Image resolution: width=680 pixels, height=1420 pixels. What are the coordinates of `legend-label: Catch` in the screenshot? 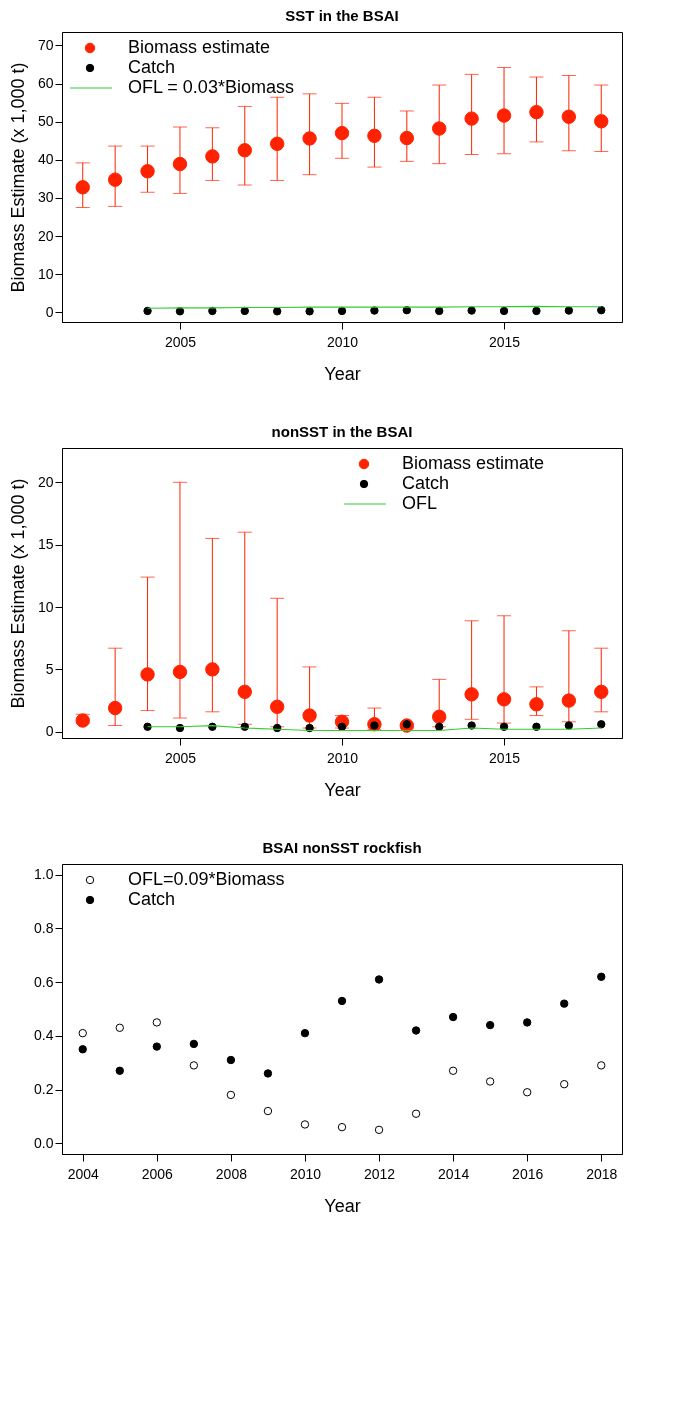 It's located at (152, 67).